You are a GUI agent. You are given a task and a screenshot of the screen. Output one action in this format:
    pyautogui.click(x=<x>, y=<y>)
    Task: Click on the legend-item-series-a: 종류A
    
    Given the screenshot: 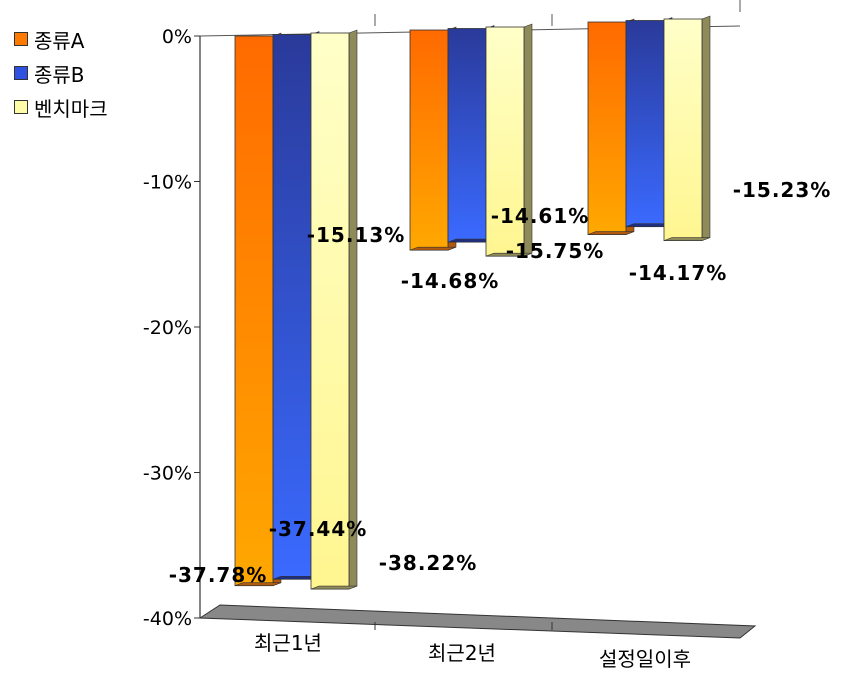 What is the action you would take?
    pyautogui.click(x=61, y=39)
    